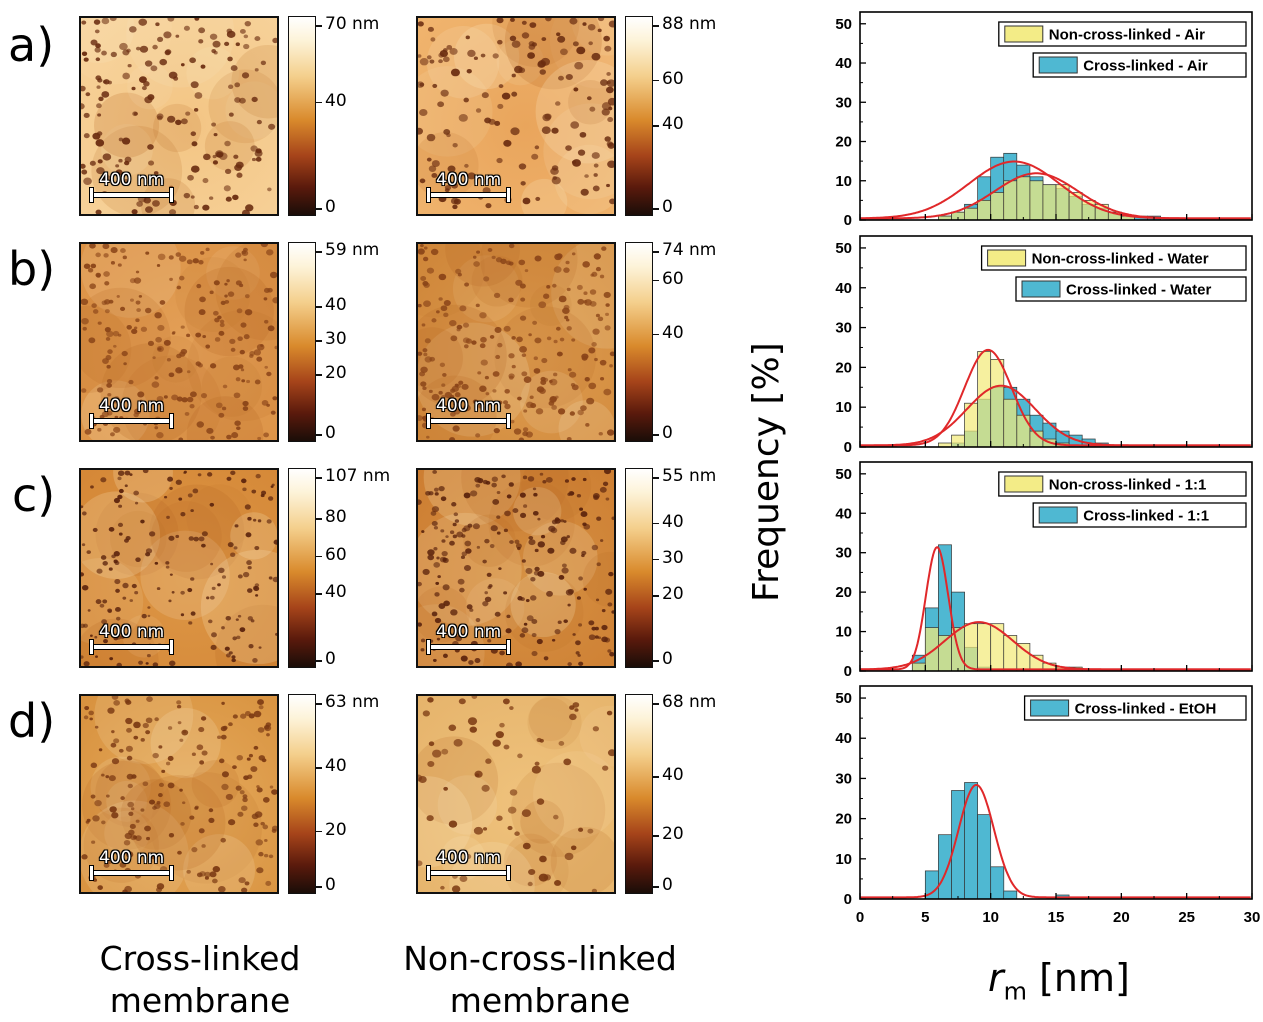 This screenshot has width=1263, height=1022. I want to click on caption-cross-linked-line2: membrane, so click(200, 1000).